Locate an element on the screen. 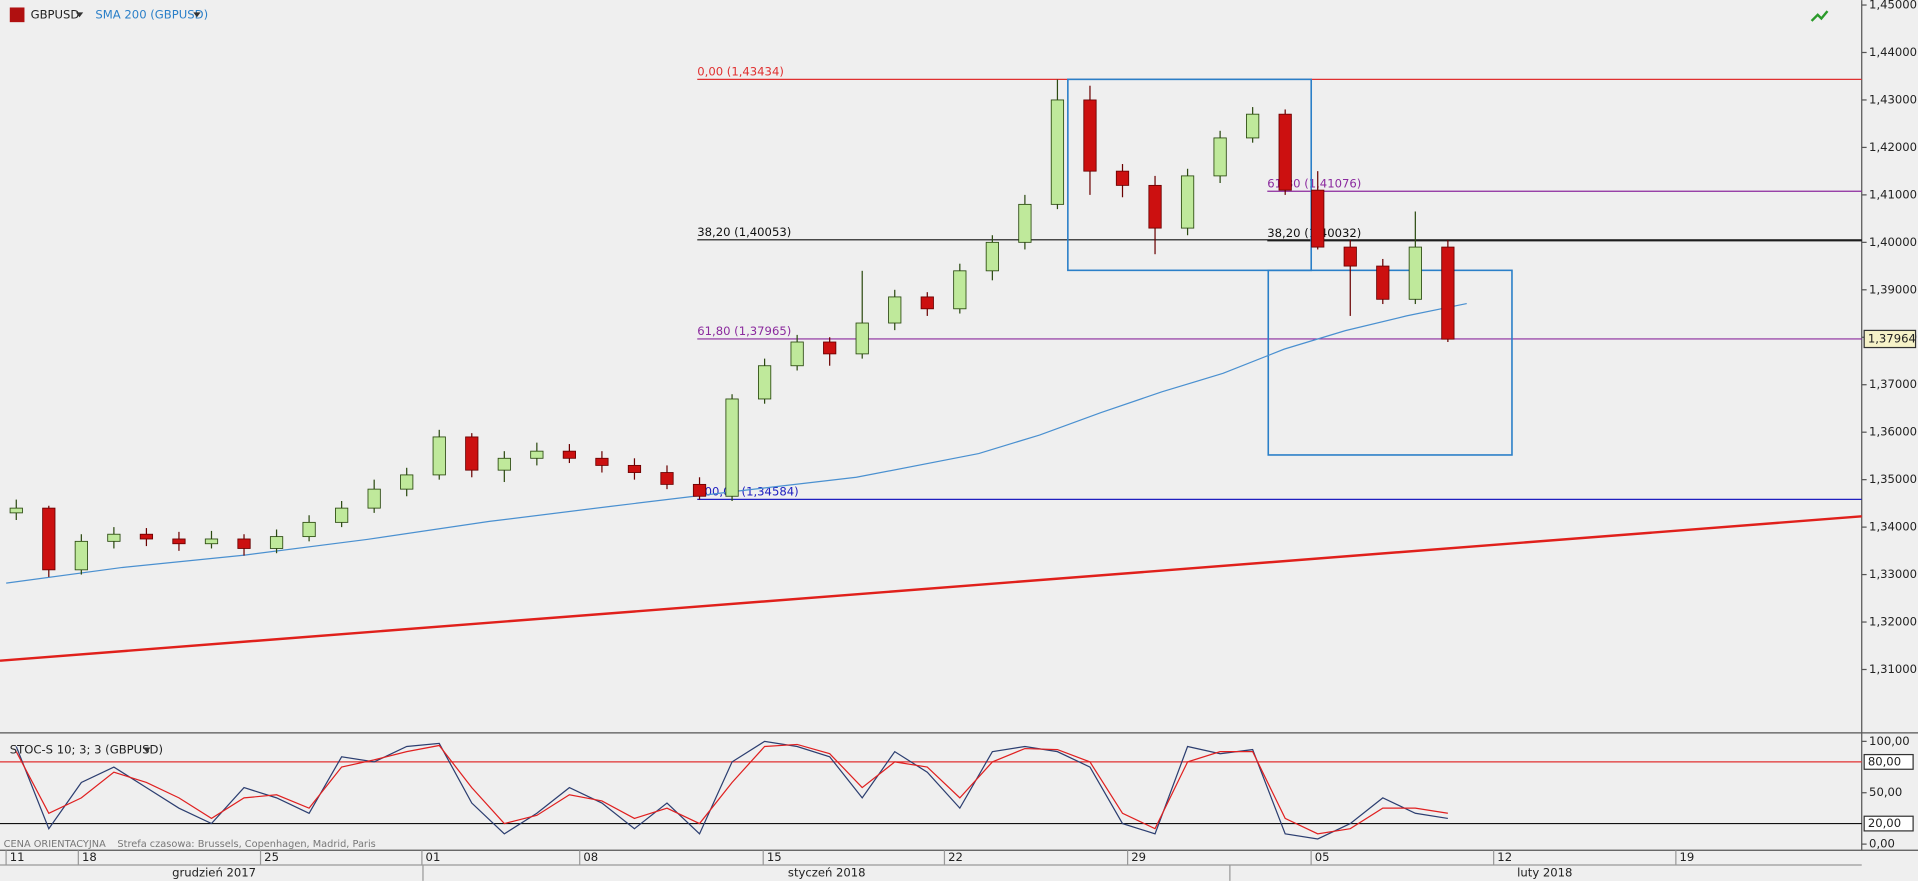  y-tick-label: 1,40000 is located at coordinates (1893, 242).